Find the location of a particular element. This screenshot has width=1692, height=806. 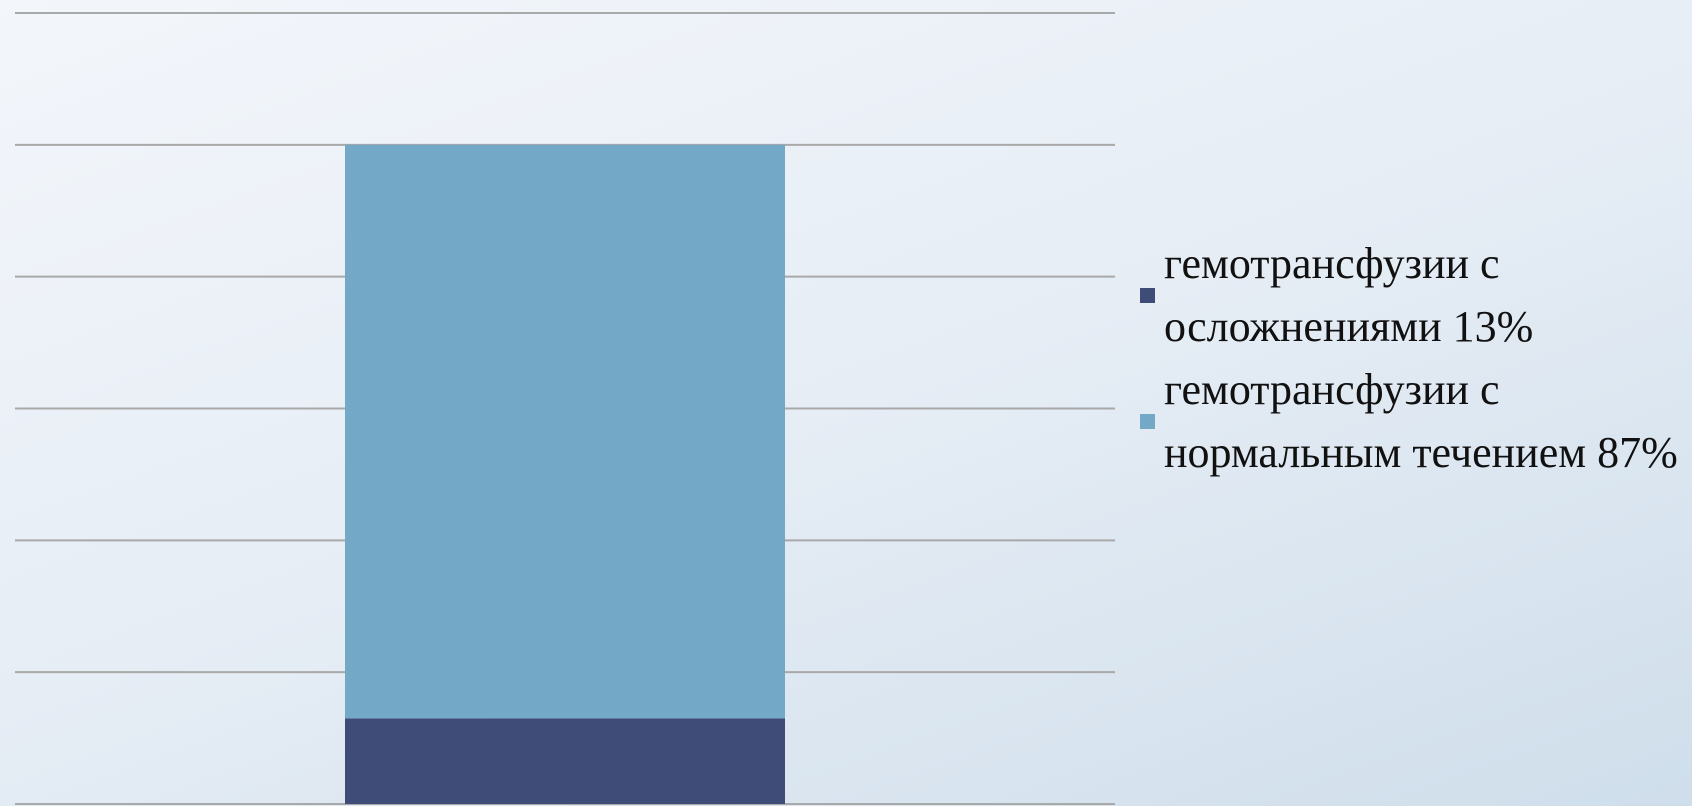

legend-entry: гемотрансфузии с осложнениями 13% is located at coordinates (1415, 295).